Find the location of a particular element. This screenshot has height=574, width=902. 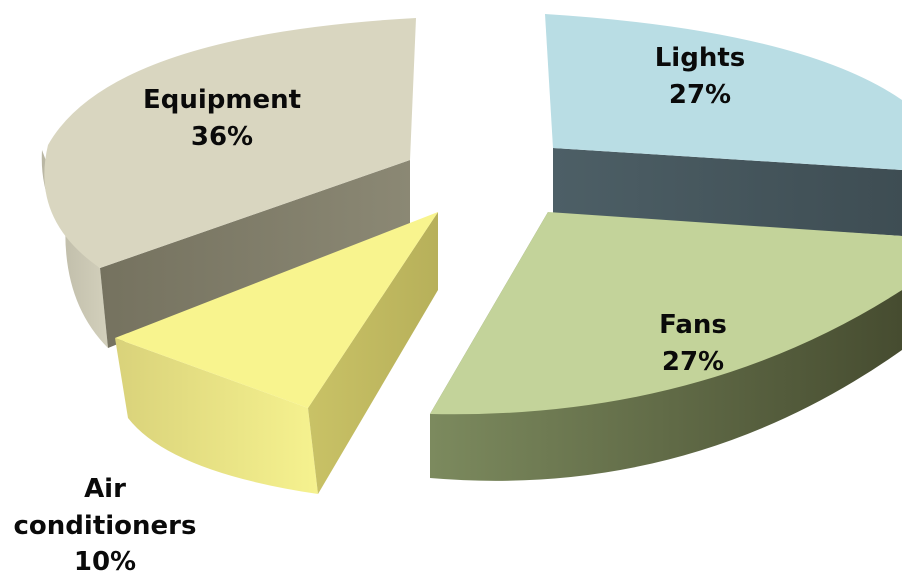

value-equipment: 36% is located at coordinates (222, 137).